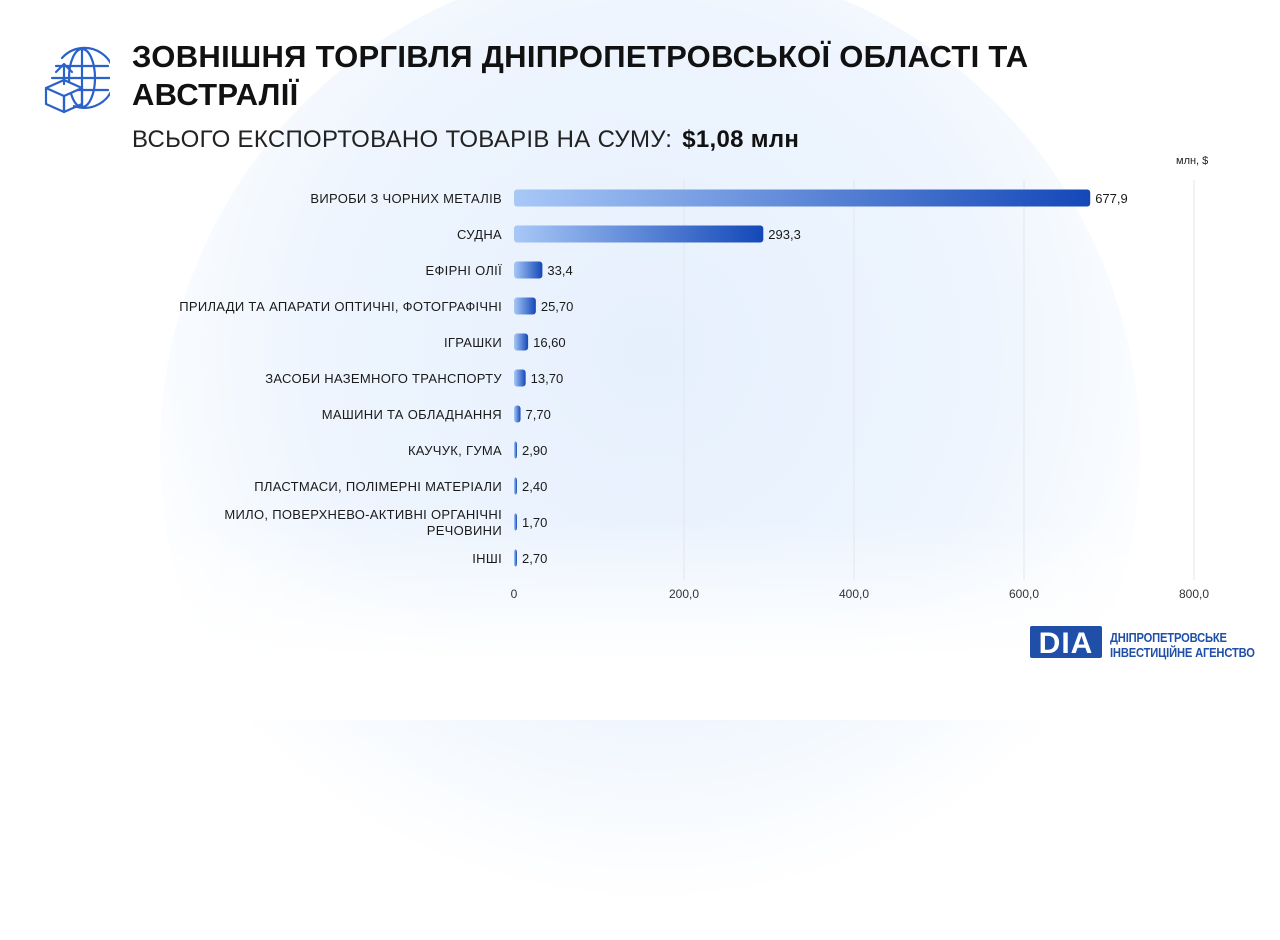  What do you see at coordinates (549, 342) in the screenshot?
I see `bar-value-label: 16,60` at bounding box center [549, 342].